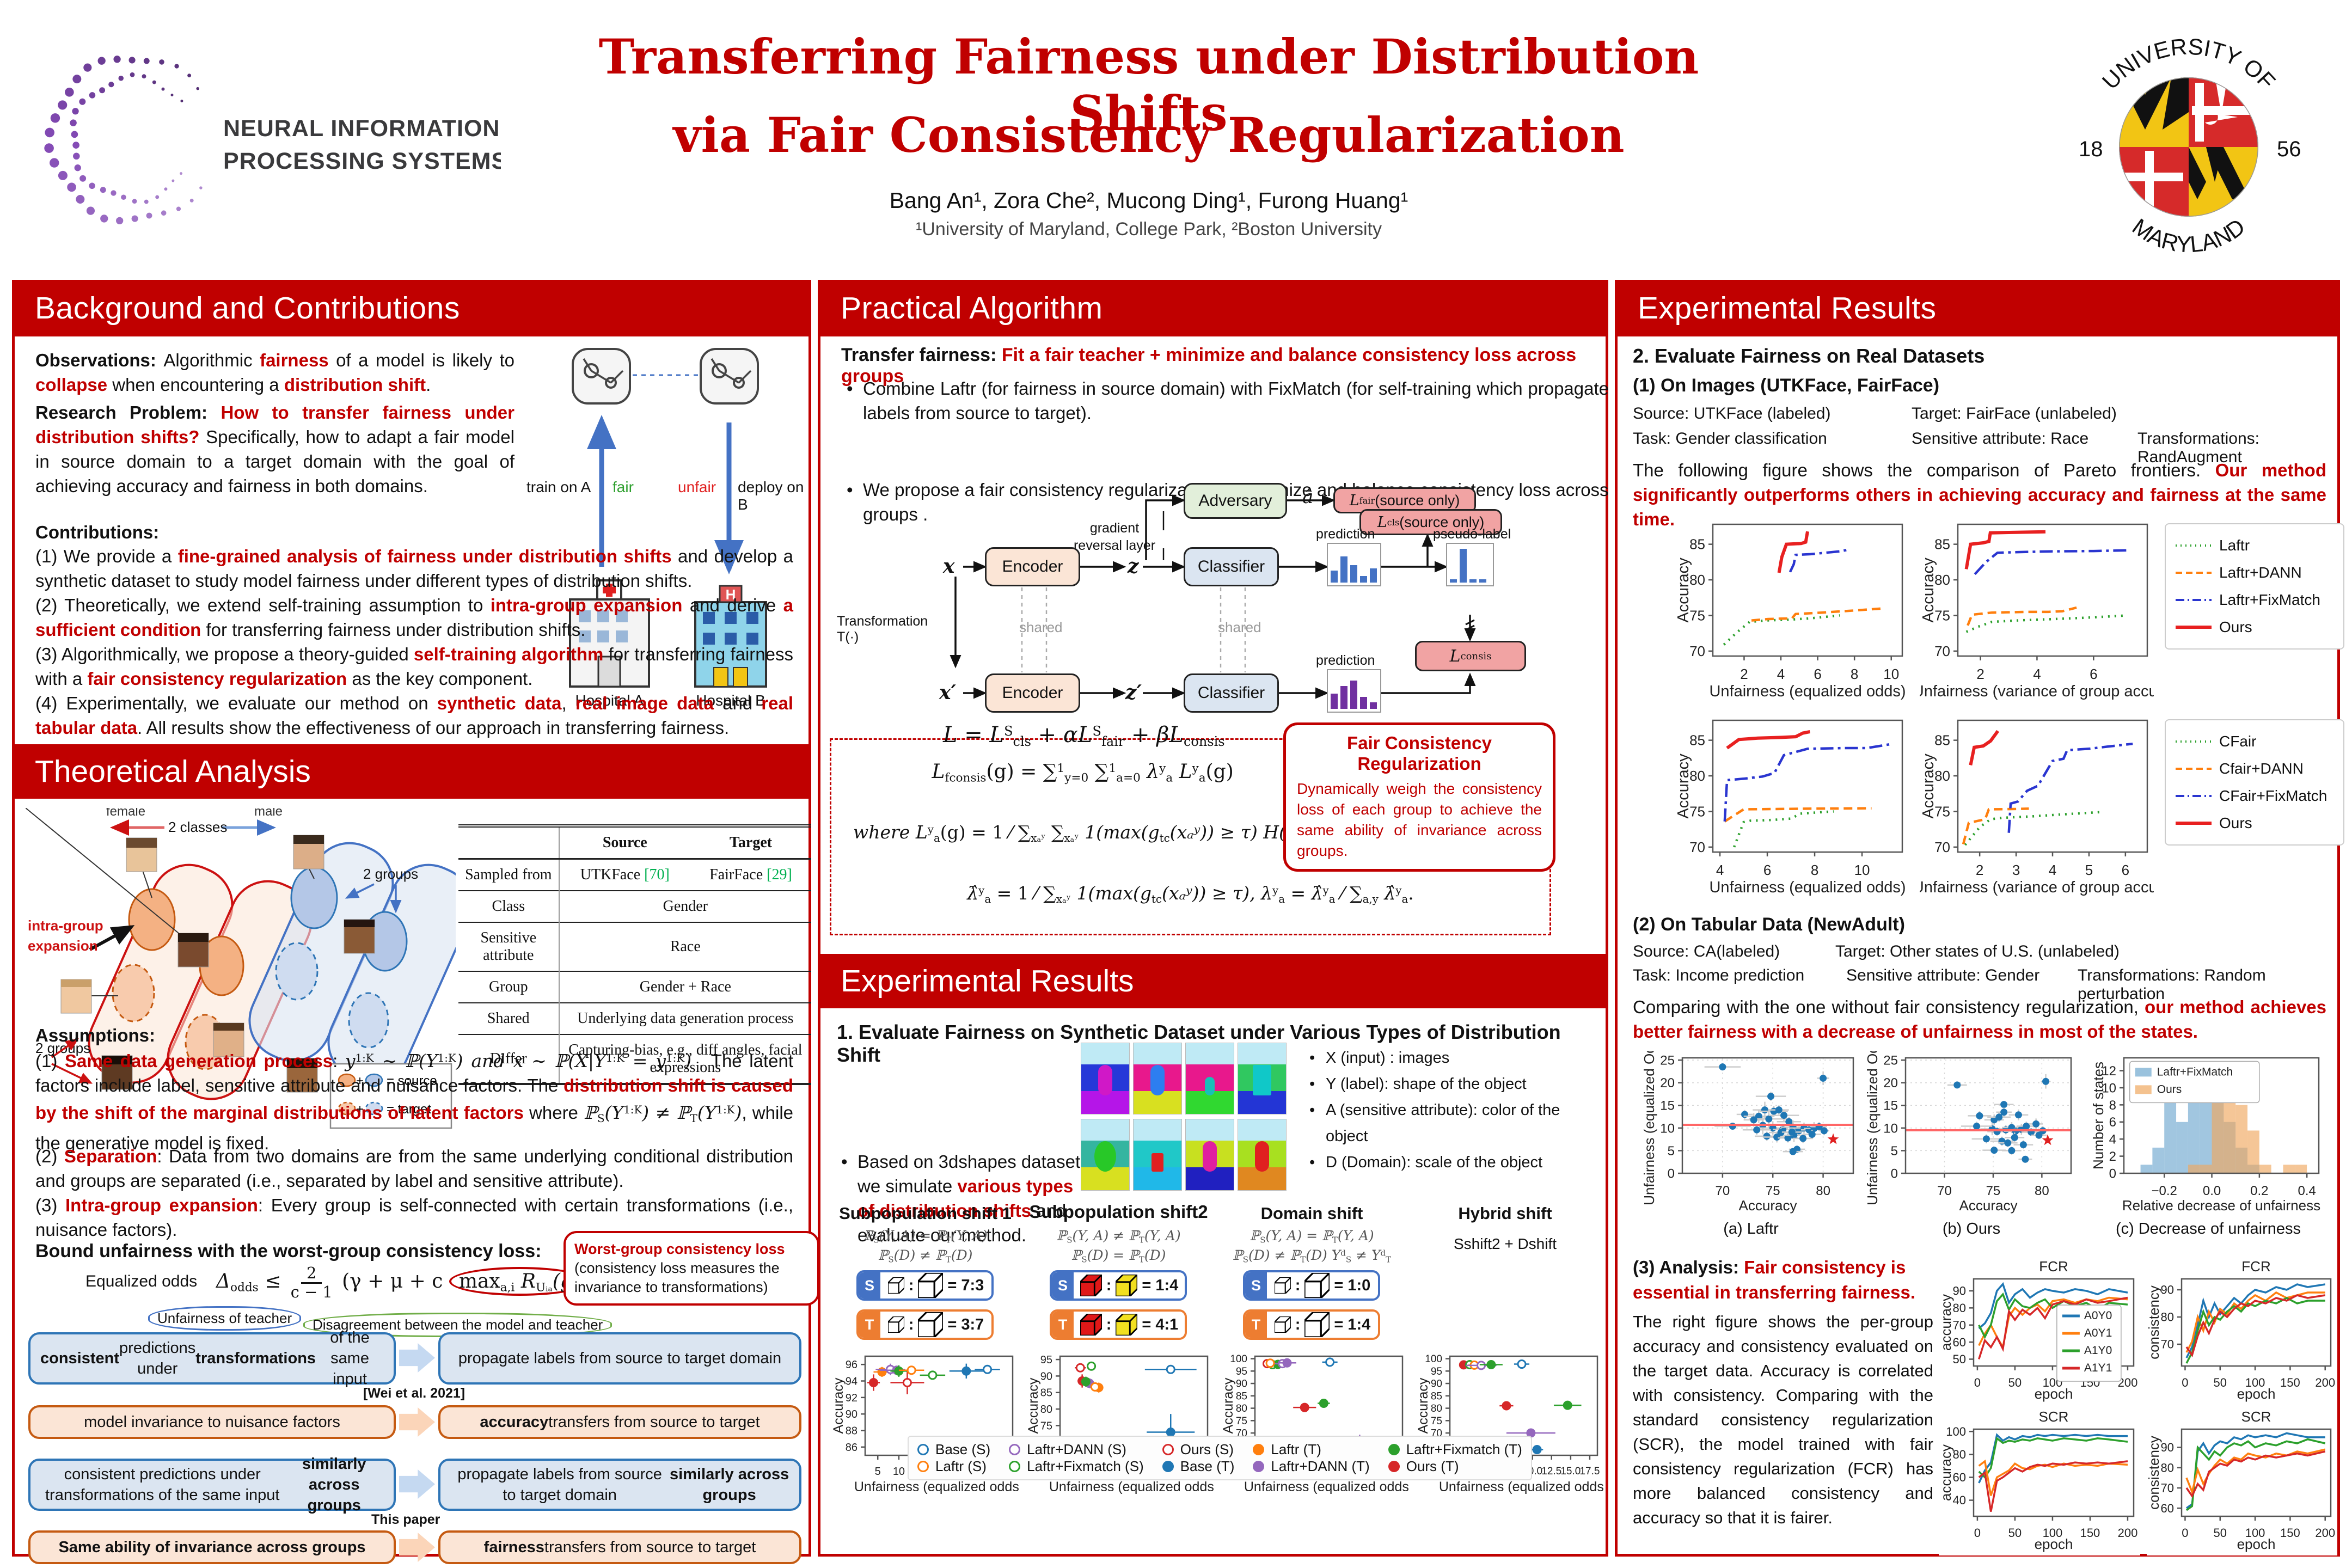  Describe the element at coordinates (2188, 144) in the screenshot. I see `umd-logo: UNIVERSITY OF MARYLAND 18 56` at that location.